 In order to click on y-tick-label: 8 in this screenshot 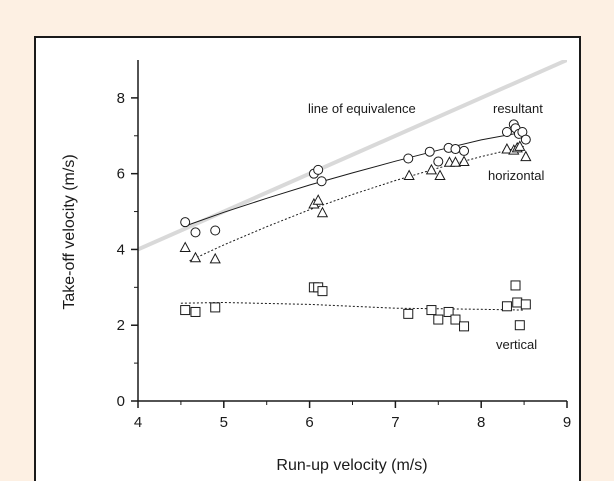, I will do `click(121, 98)`.